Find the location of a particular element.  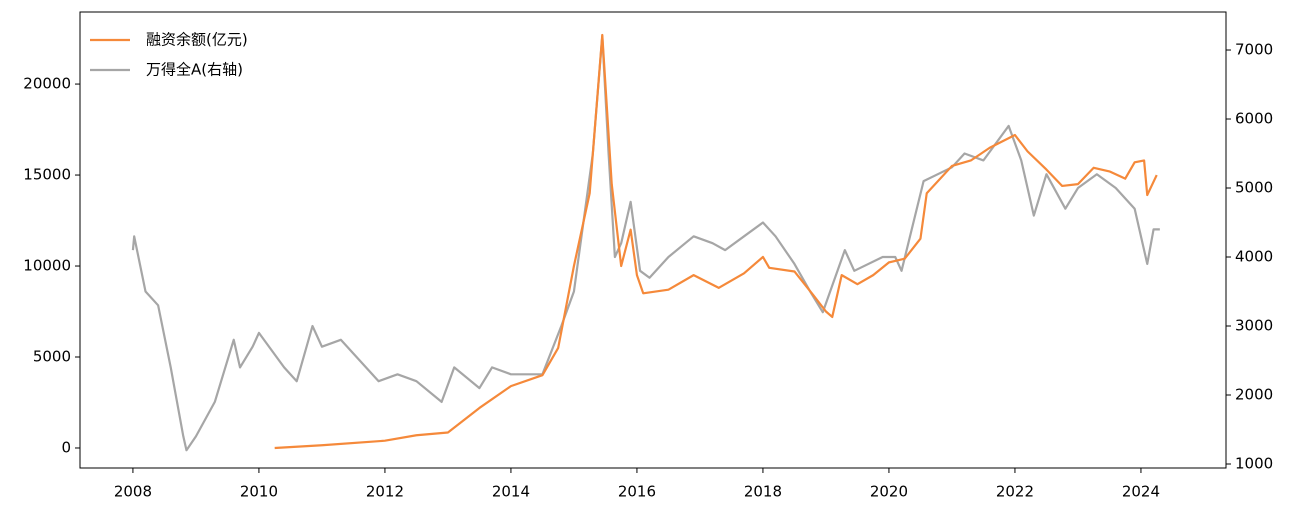

x-tick-label: 2024 is located at coordinates (1141, 492).